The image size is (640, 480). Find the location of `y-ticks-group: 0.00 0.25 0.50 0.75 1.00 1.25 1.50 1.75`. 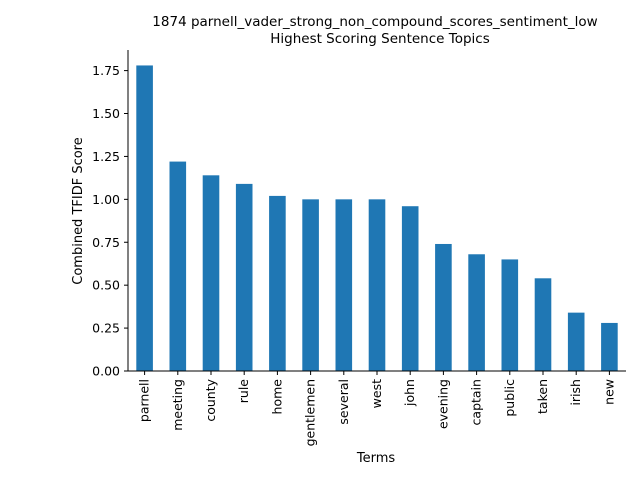

y-ticks-group: 0.00 0.25 0.50 0.75 1.00 1.25 1.50 1.75 is located at coordinates (110, 221).